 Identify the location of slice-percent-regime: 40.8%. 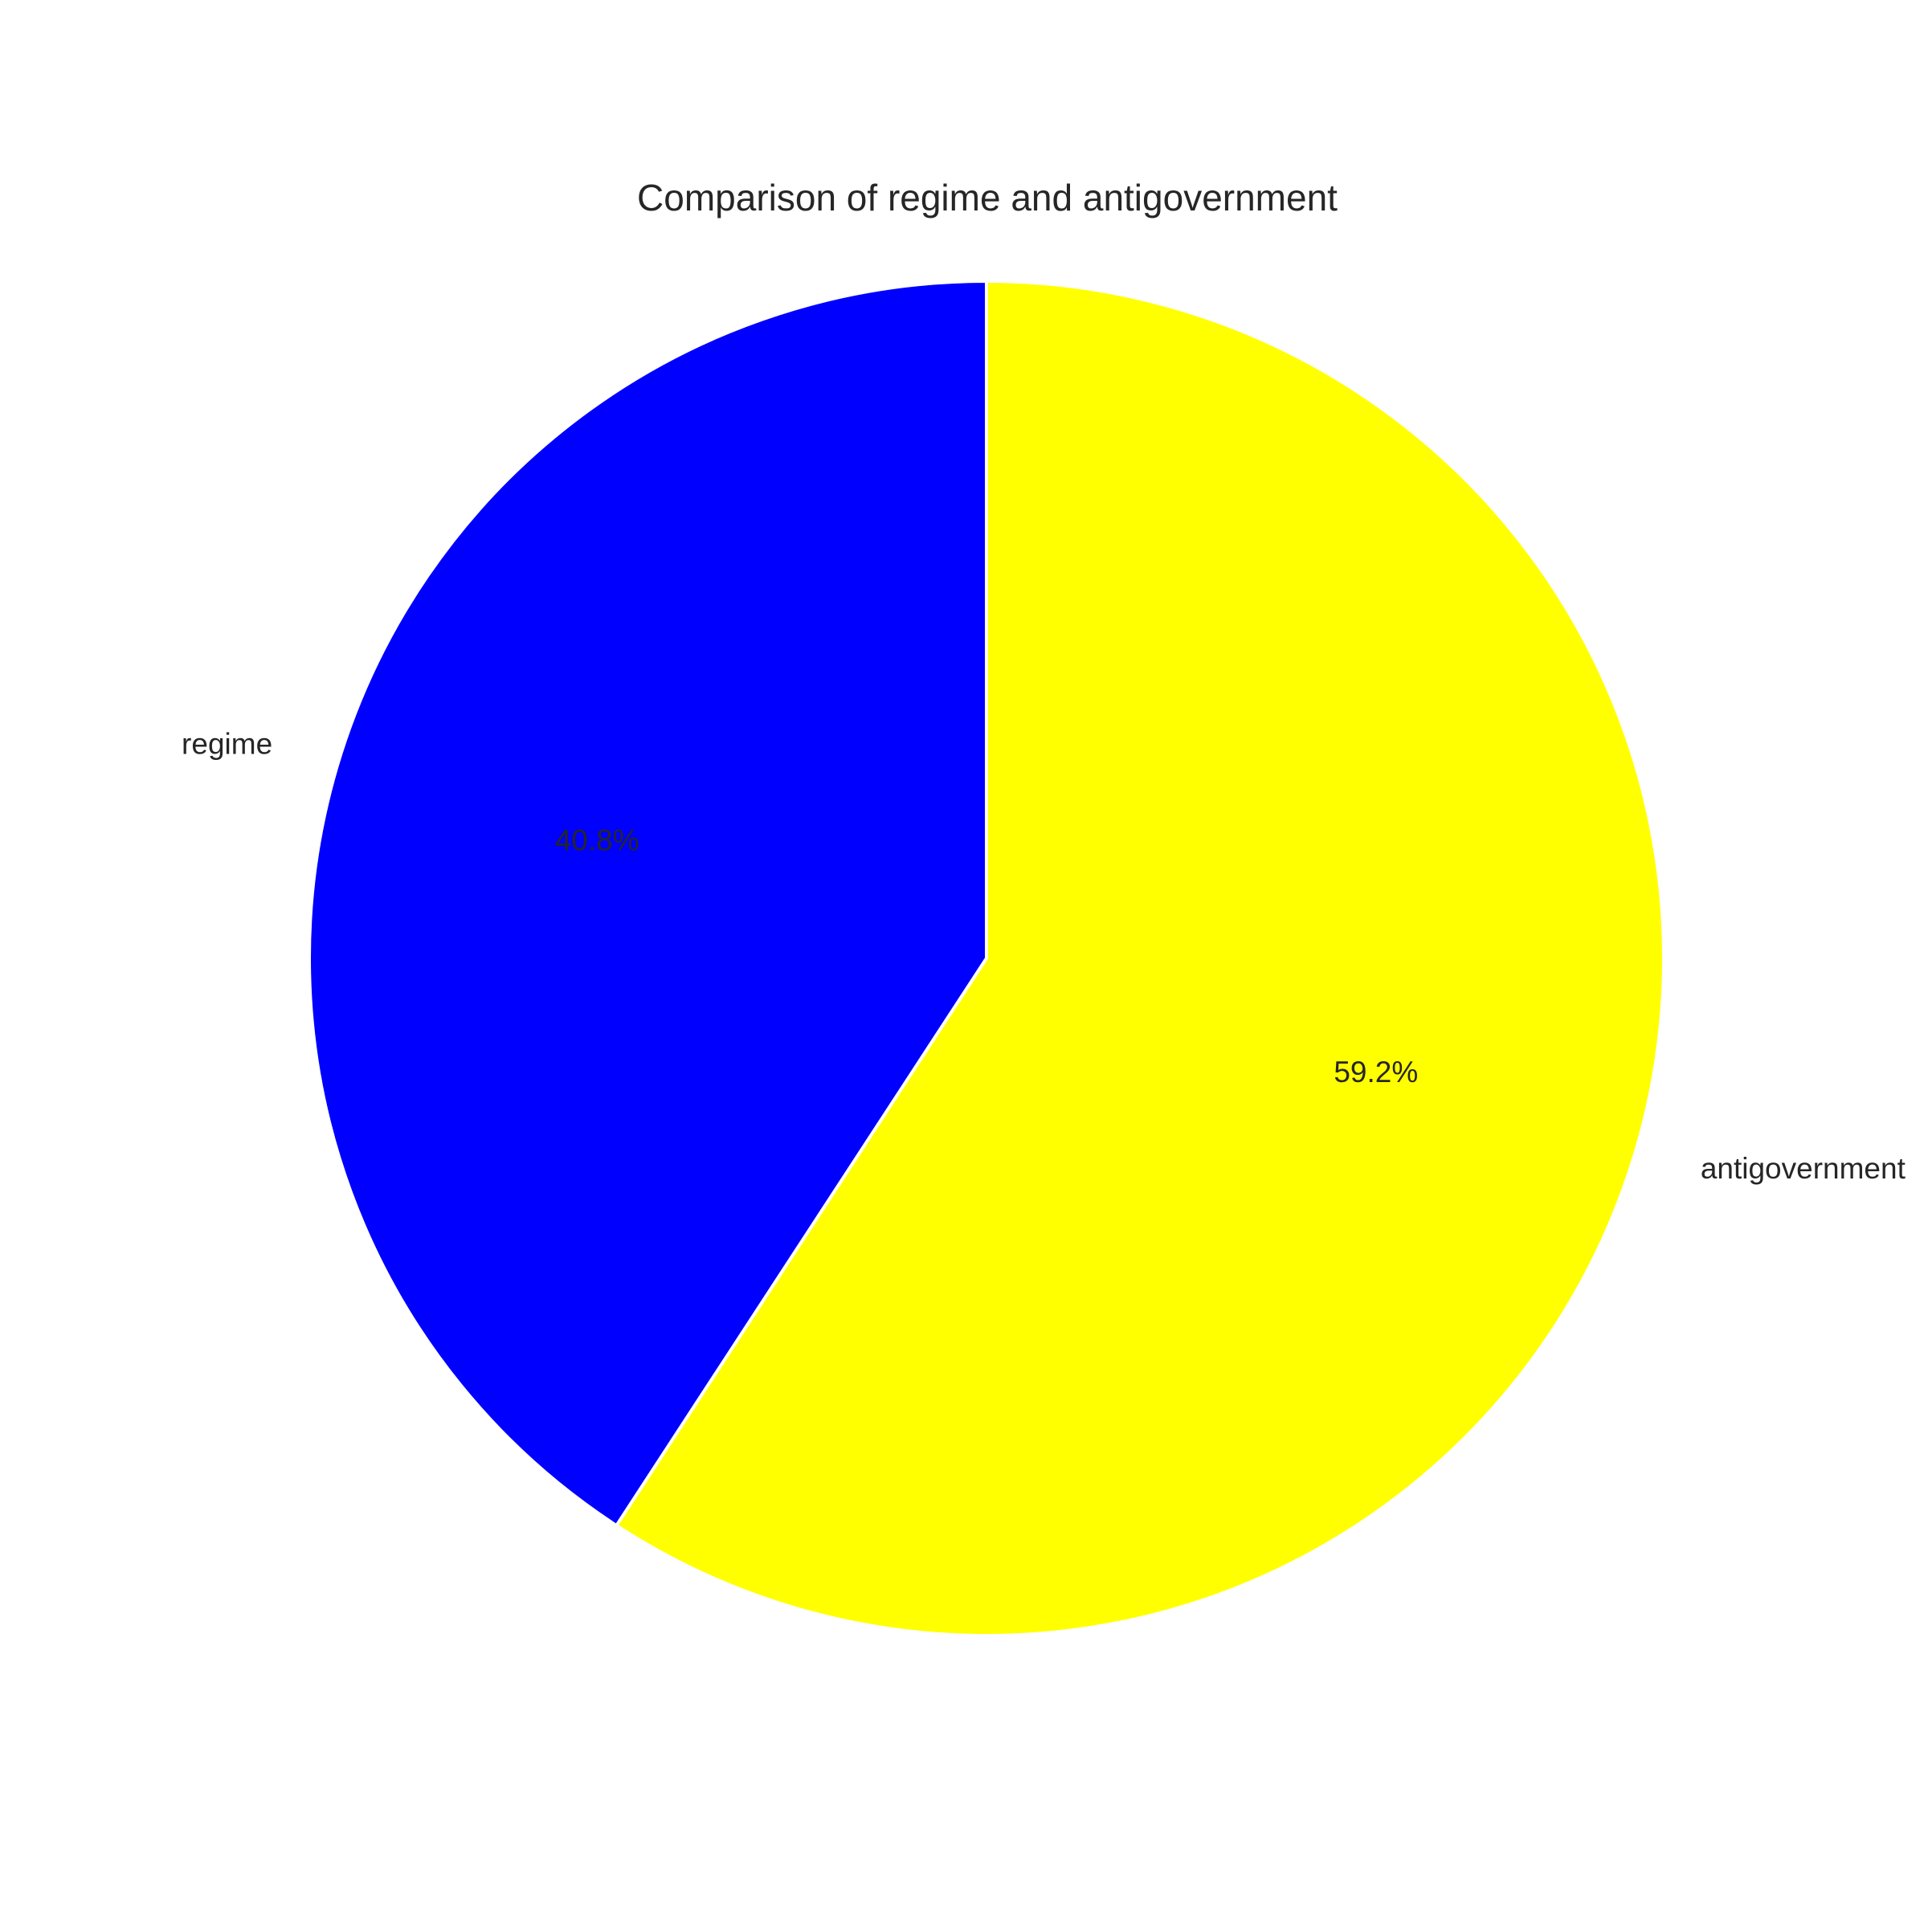
(597, 841).